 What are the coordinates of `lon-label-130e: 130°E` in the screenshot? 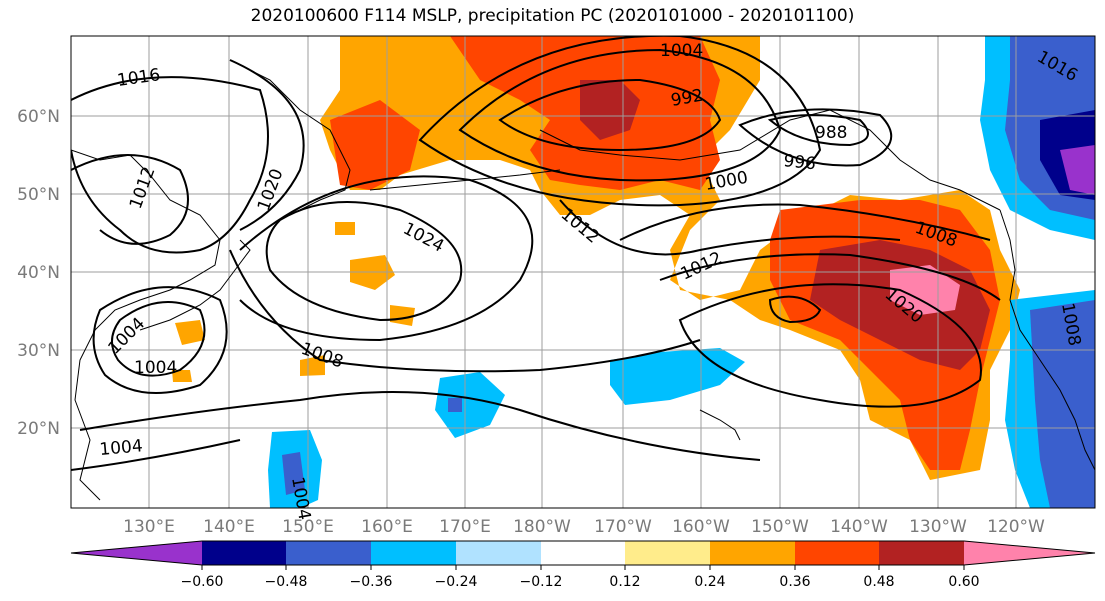 It's located at (149, 527).